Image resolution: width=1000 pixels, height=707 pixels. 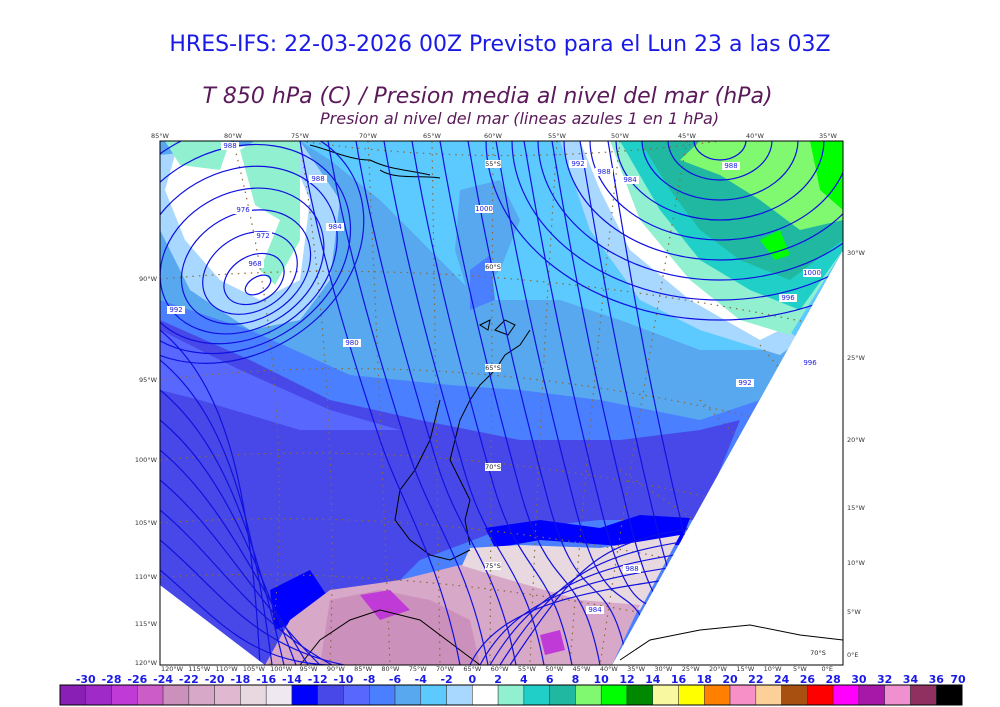 What do you see at coordinates (524, 679) in the screenshot?
I see `colorbar-label: 4` at bounding box center [524, 679].